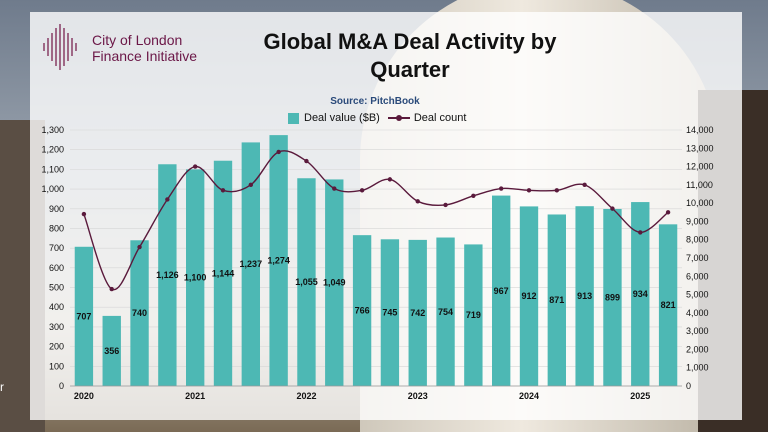  I want to click on bar-data-label: 1,144, so click(223, 273).